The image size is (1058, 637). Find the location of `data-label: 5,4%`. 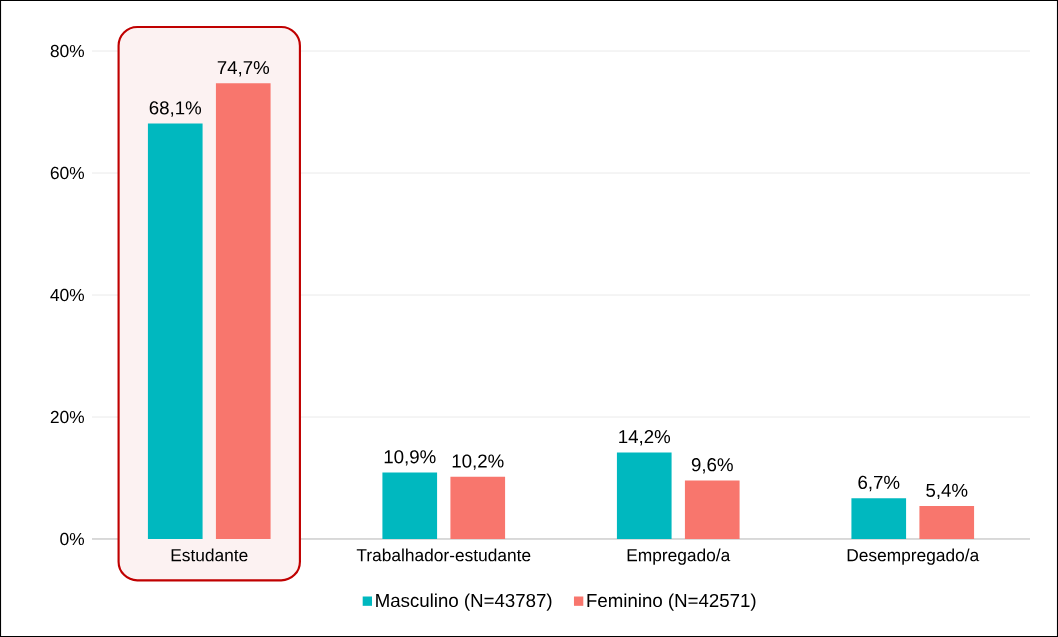

data-label: 5,4% is located at coordinates (947, 491).